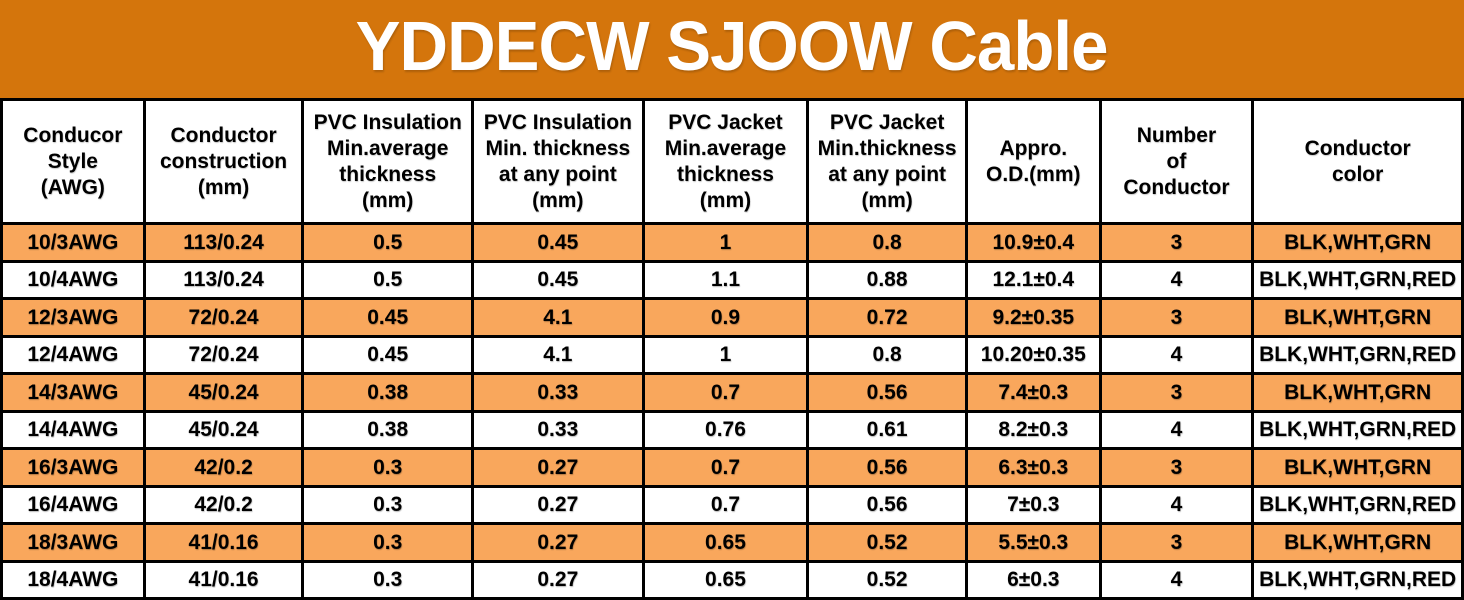 The width and height of the screenshot is (1464, 600). I want to click on table-cell-approx-od: 10.9±0.4, so click(1033, 242).